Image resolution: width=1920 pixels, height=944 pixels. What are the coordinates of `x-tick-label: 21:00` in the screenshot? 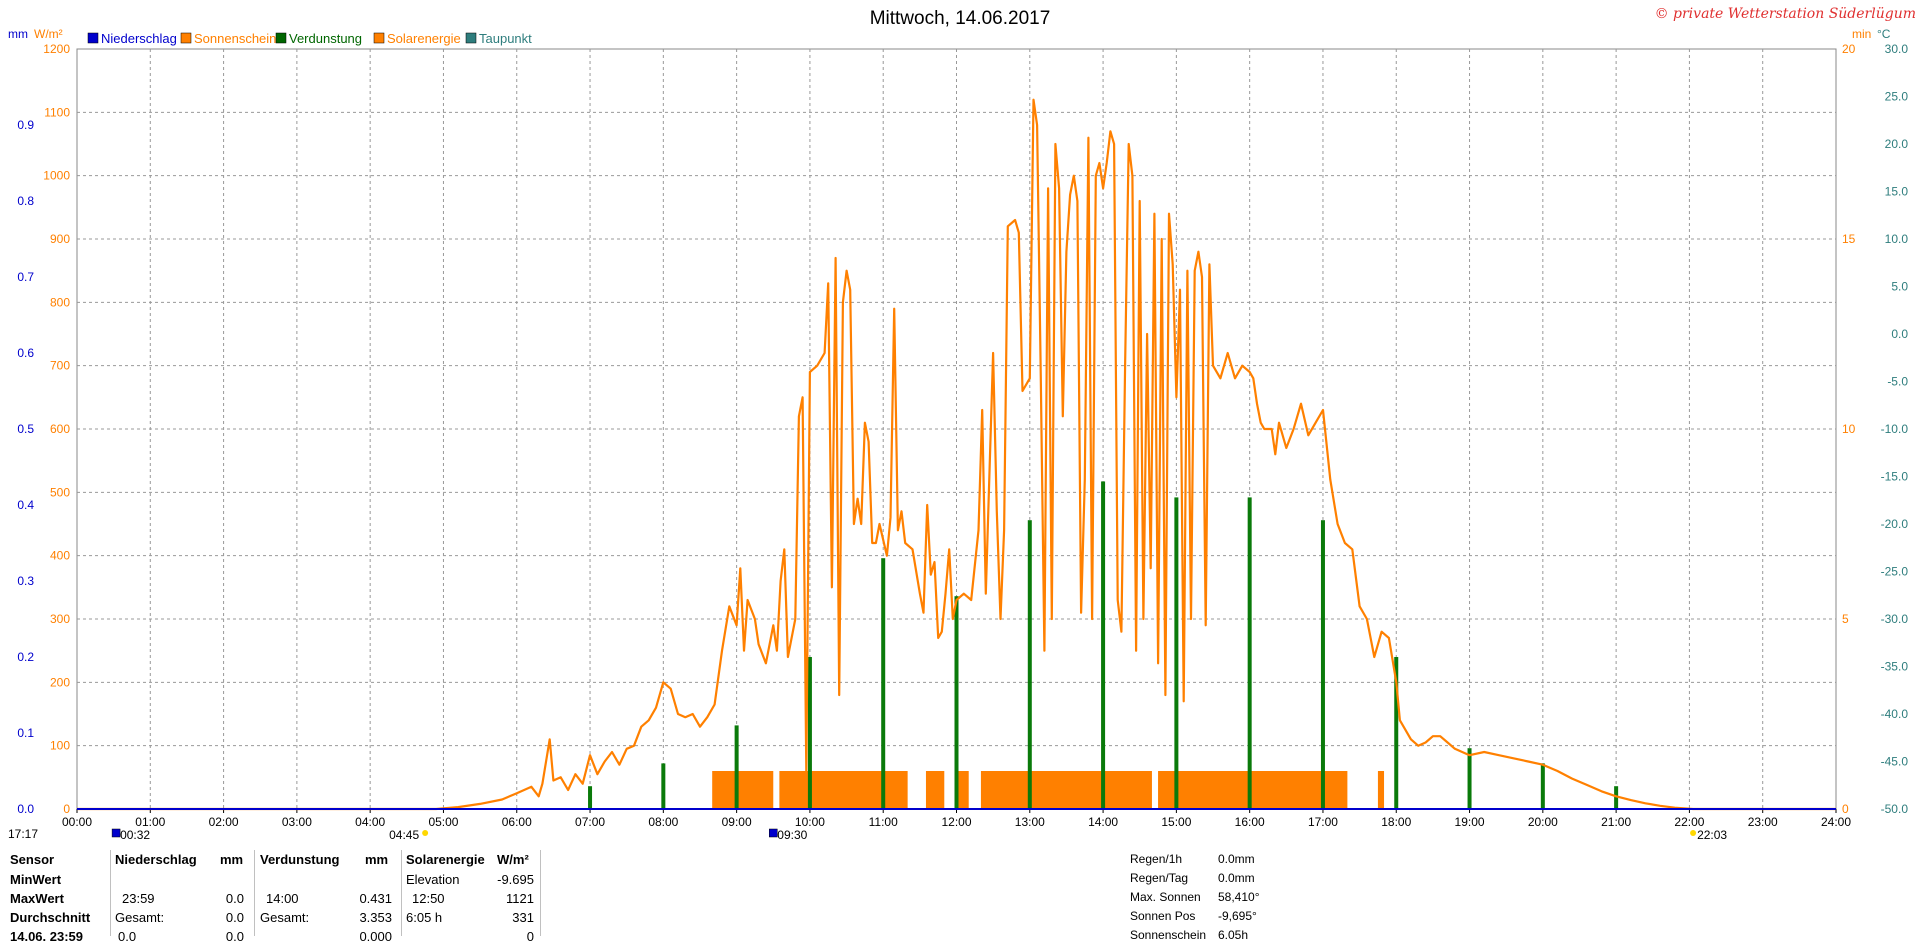 It's located at (1616, 822).